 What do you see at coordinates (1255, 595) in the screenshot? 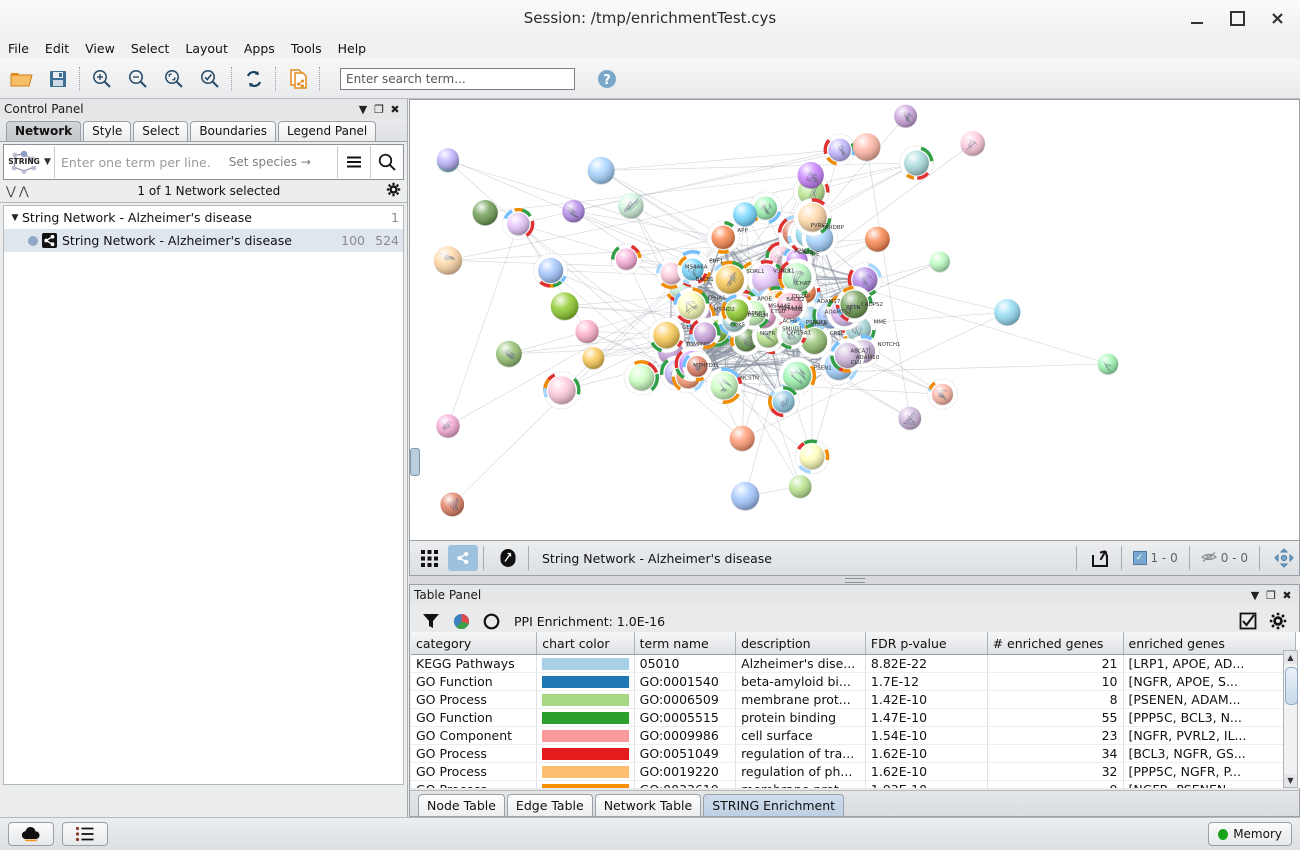
I see `table-panel-float-button: ▼` at bounding box center [1255, 595].